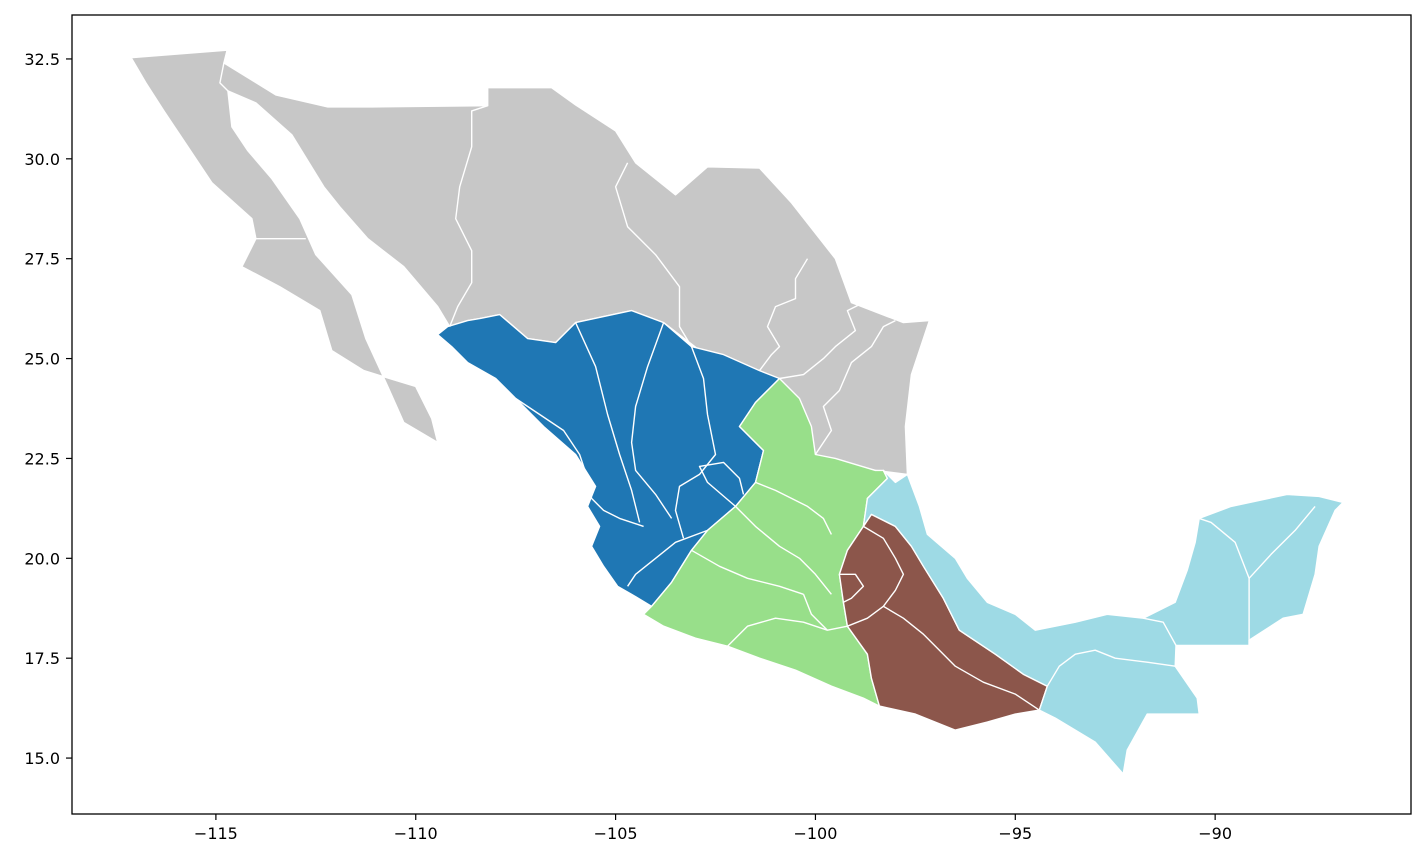  What do you see at coordinates (616, 833) in the screenshot?
I see `x-tick-label: −105` at bounding box center [616, 833].